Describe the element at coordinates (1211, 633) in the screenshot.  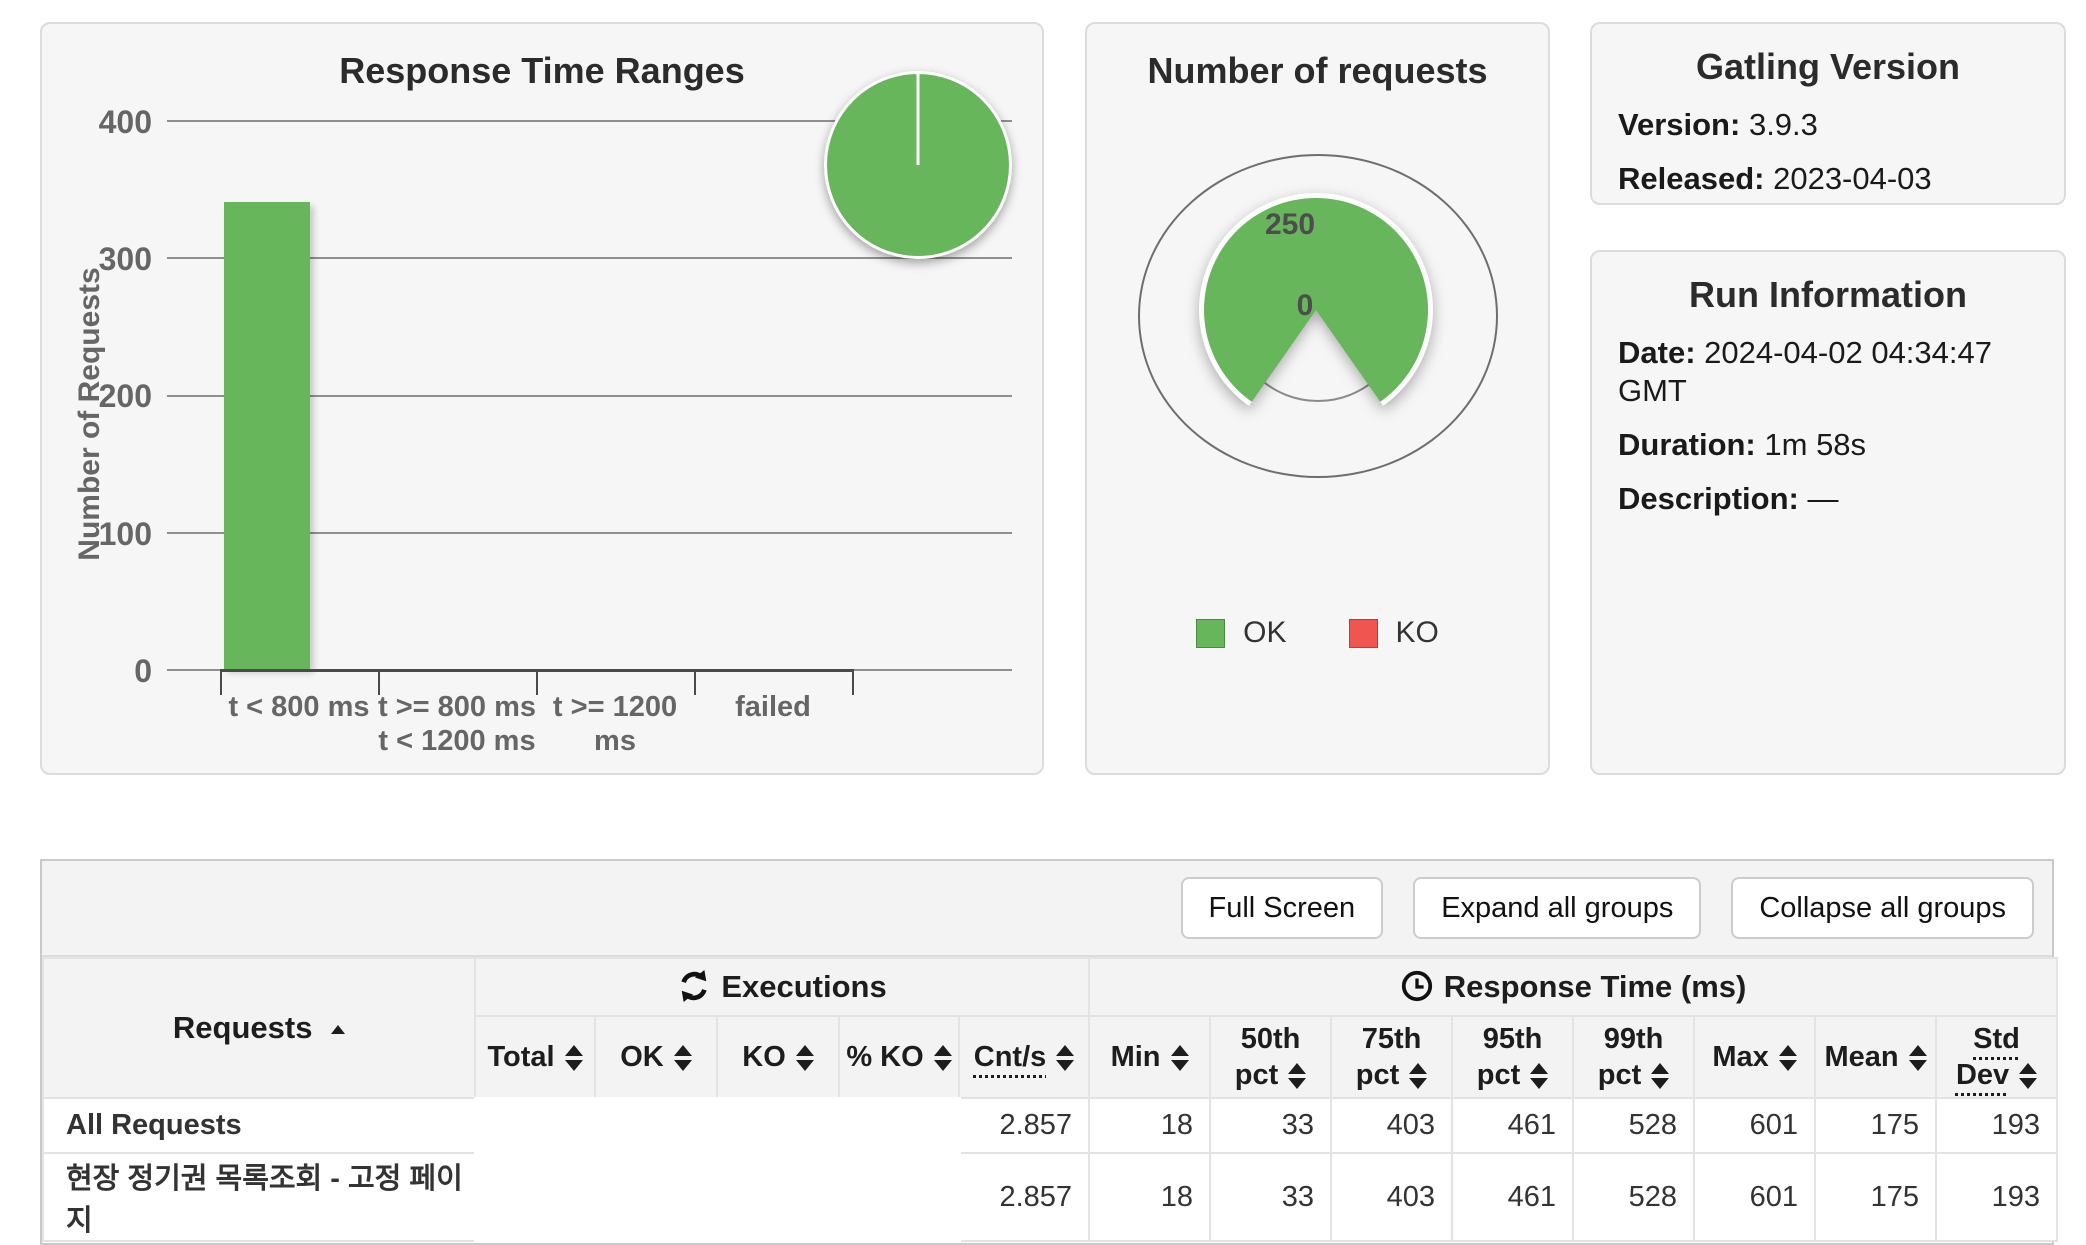
I see `ok-swatch-icon` at that location.